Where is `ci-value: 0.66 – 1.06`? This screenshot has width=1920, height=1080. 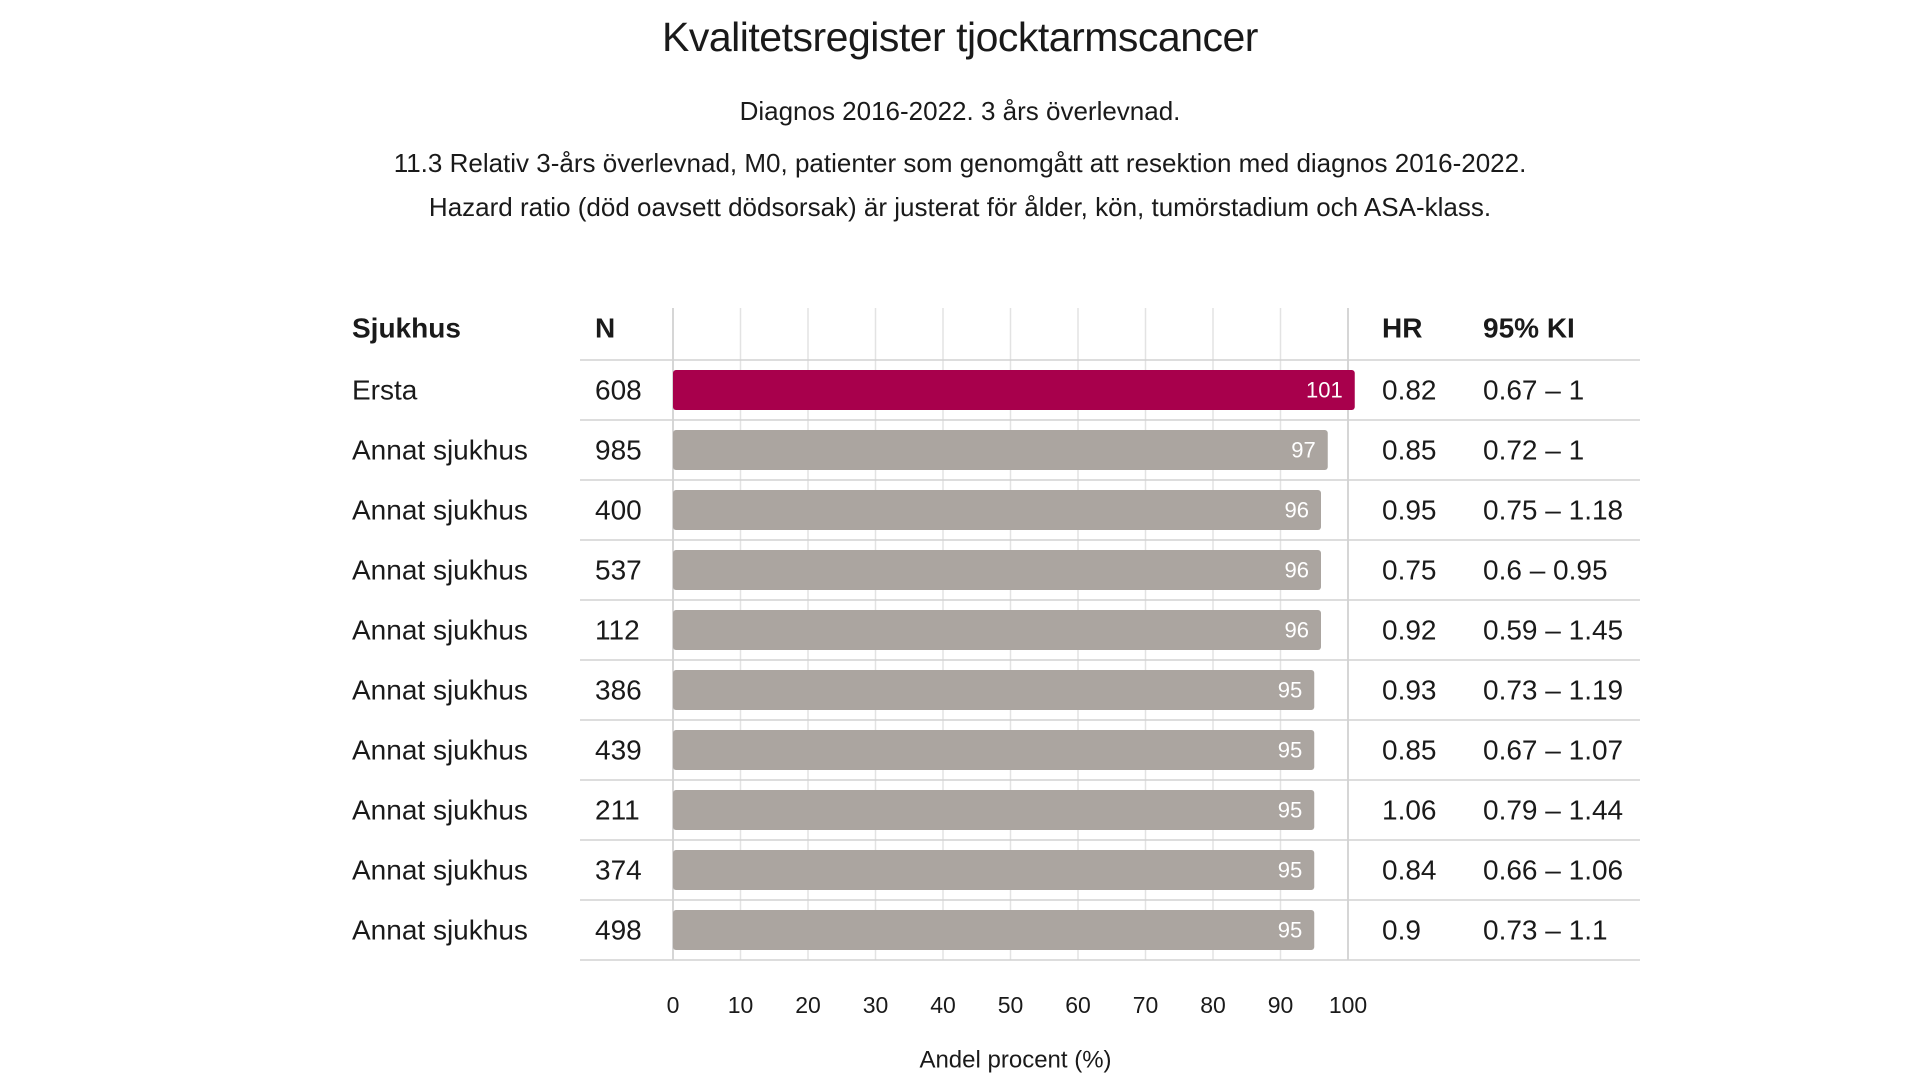
ci-value: 0.66 – 1.06 is located at coordinates (1553, 870).